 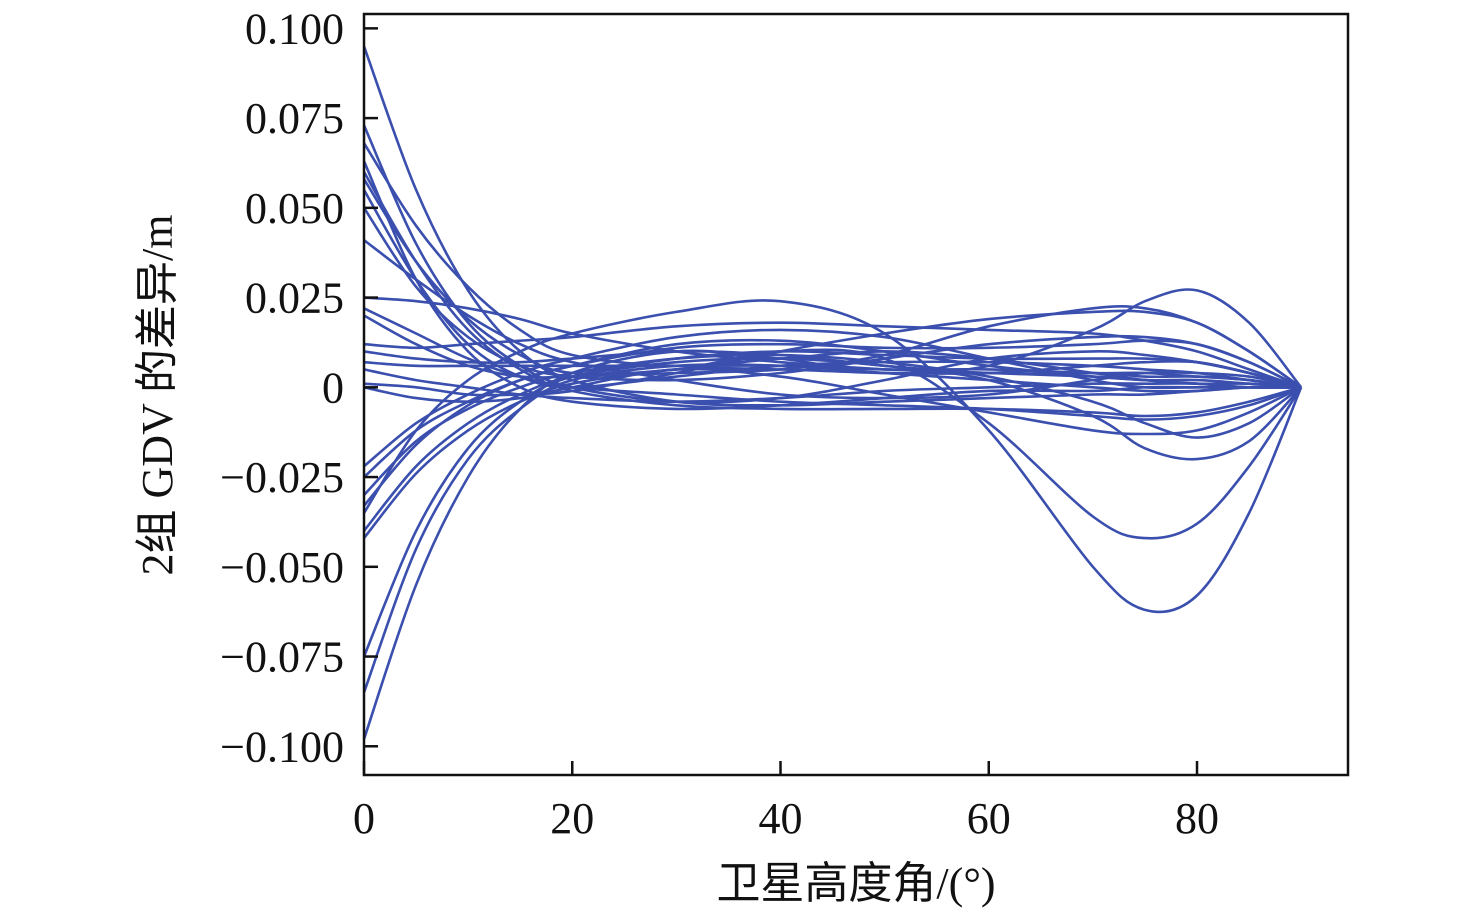 What do you see at coordinates (1197, 818) in the screenshot?
I see `x-tick-label: 80` at bounding box center [1197, 818].